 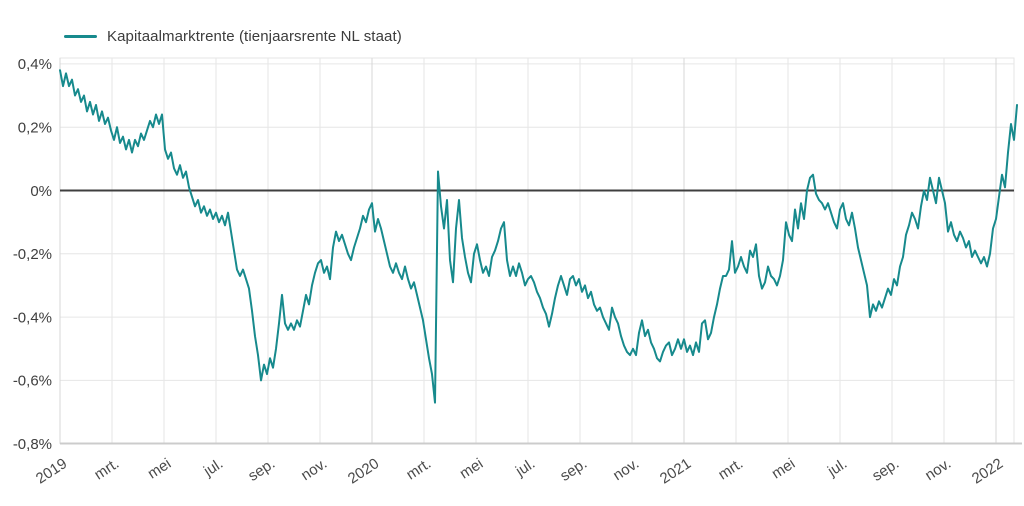 I want to click on y-tick-label: 0,2%, so click(x=35, y=127).